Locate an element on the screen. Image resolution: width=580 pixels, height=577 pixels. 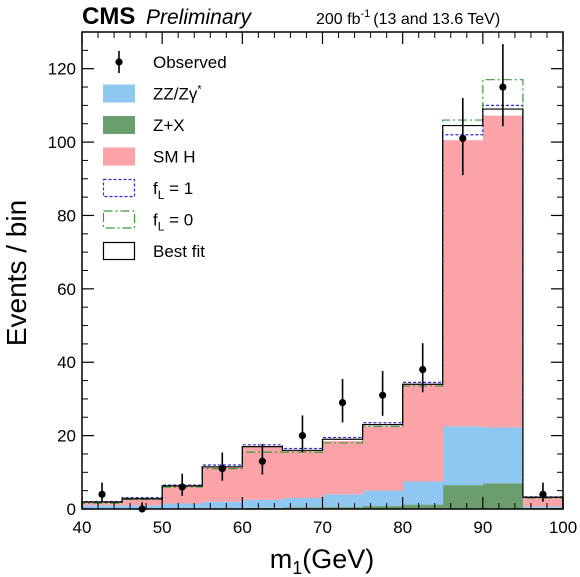
x-tick-label: 70 is located at coordinates (322, 527).